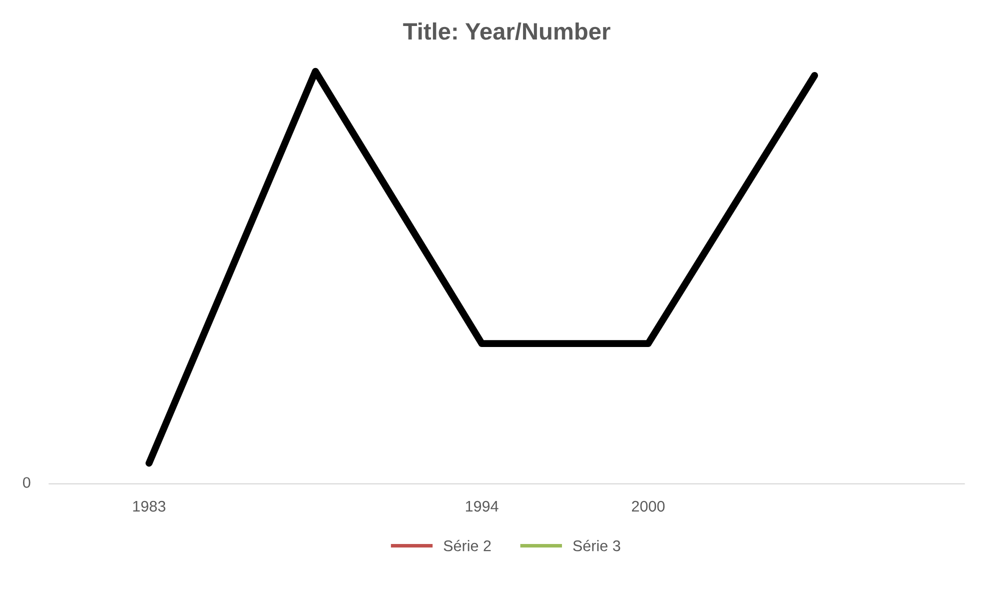  Describe the element at coordinates (467, 546) in the screenshot. I see `legend-label: Série 2` at that location.